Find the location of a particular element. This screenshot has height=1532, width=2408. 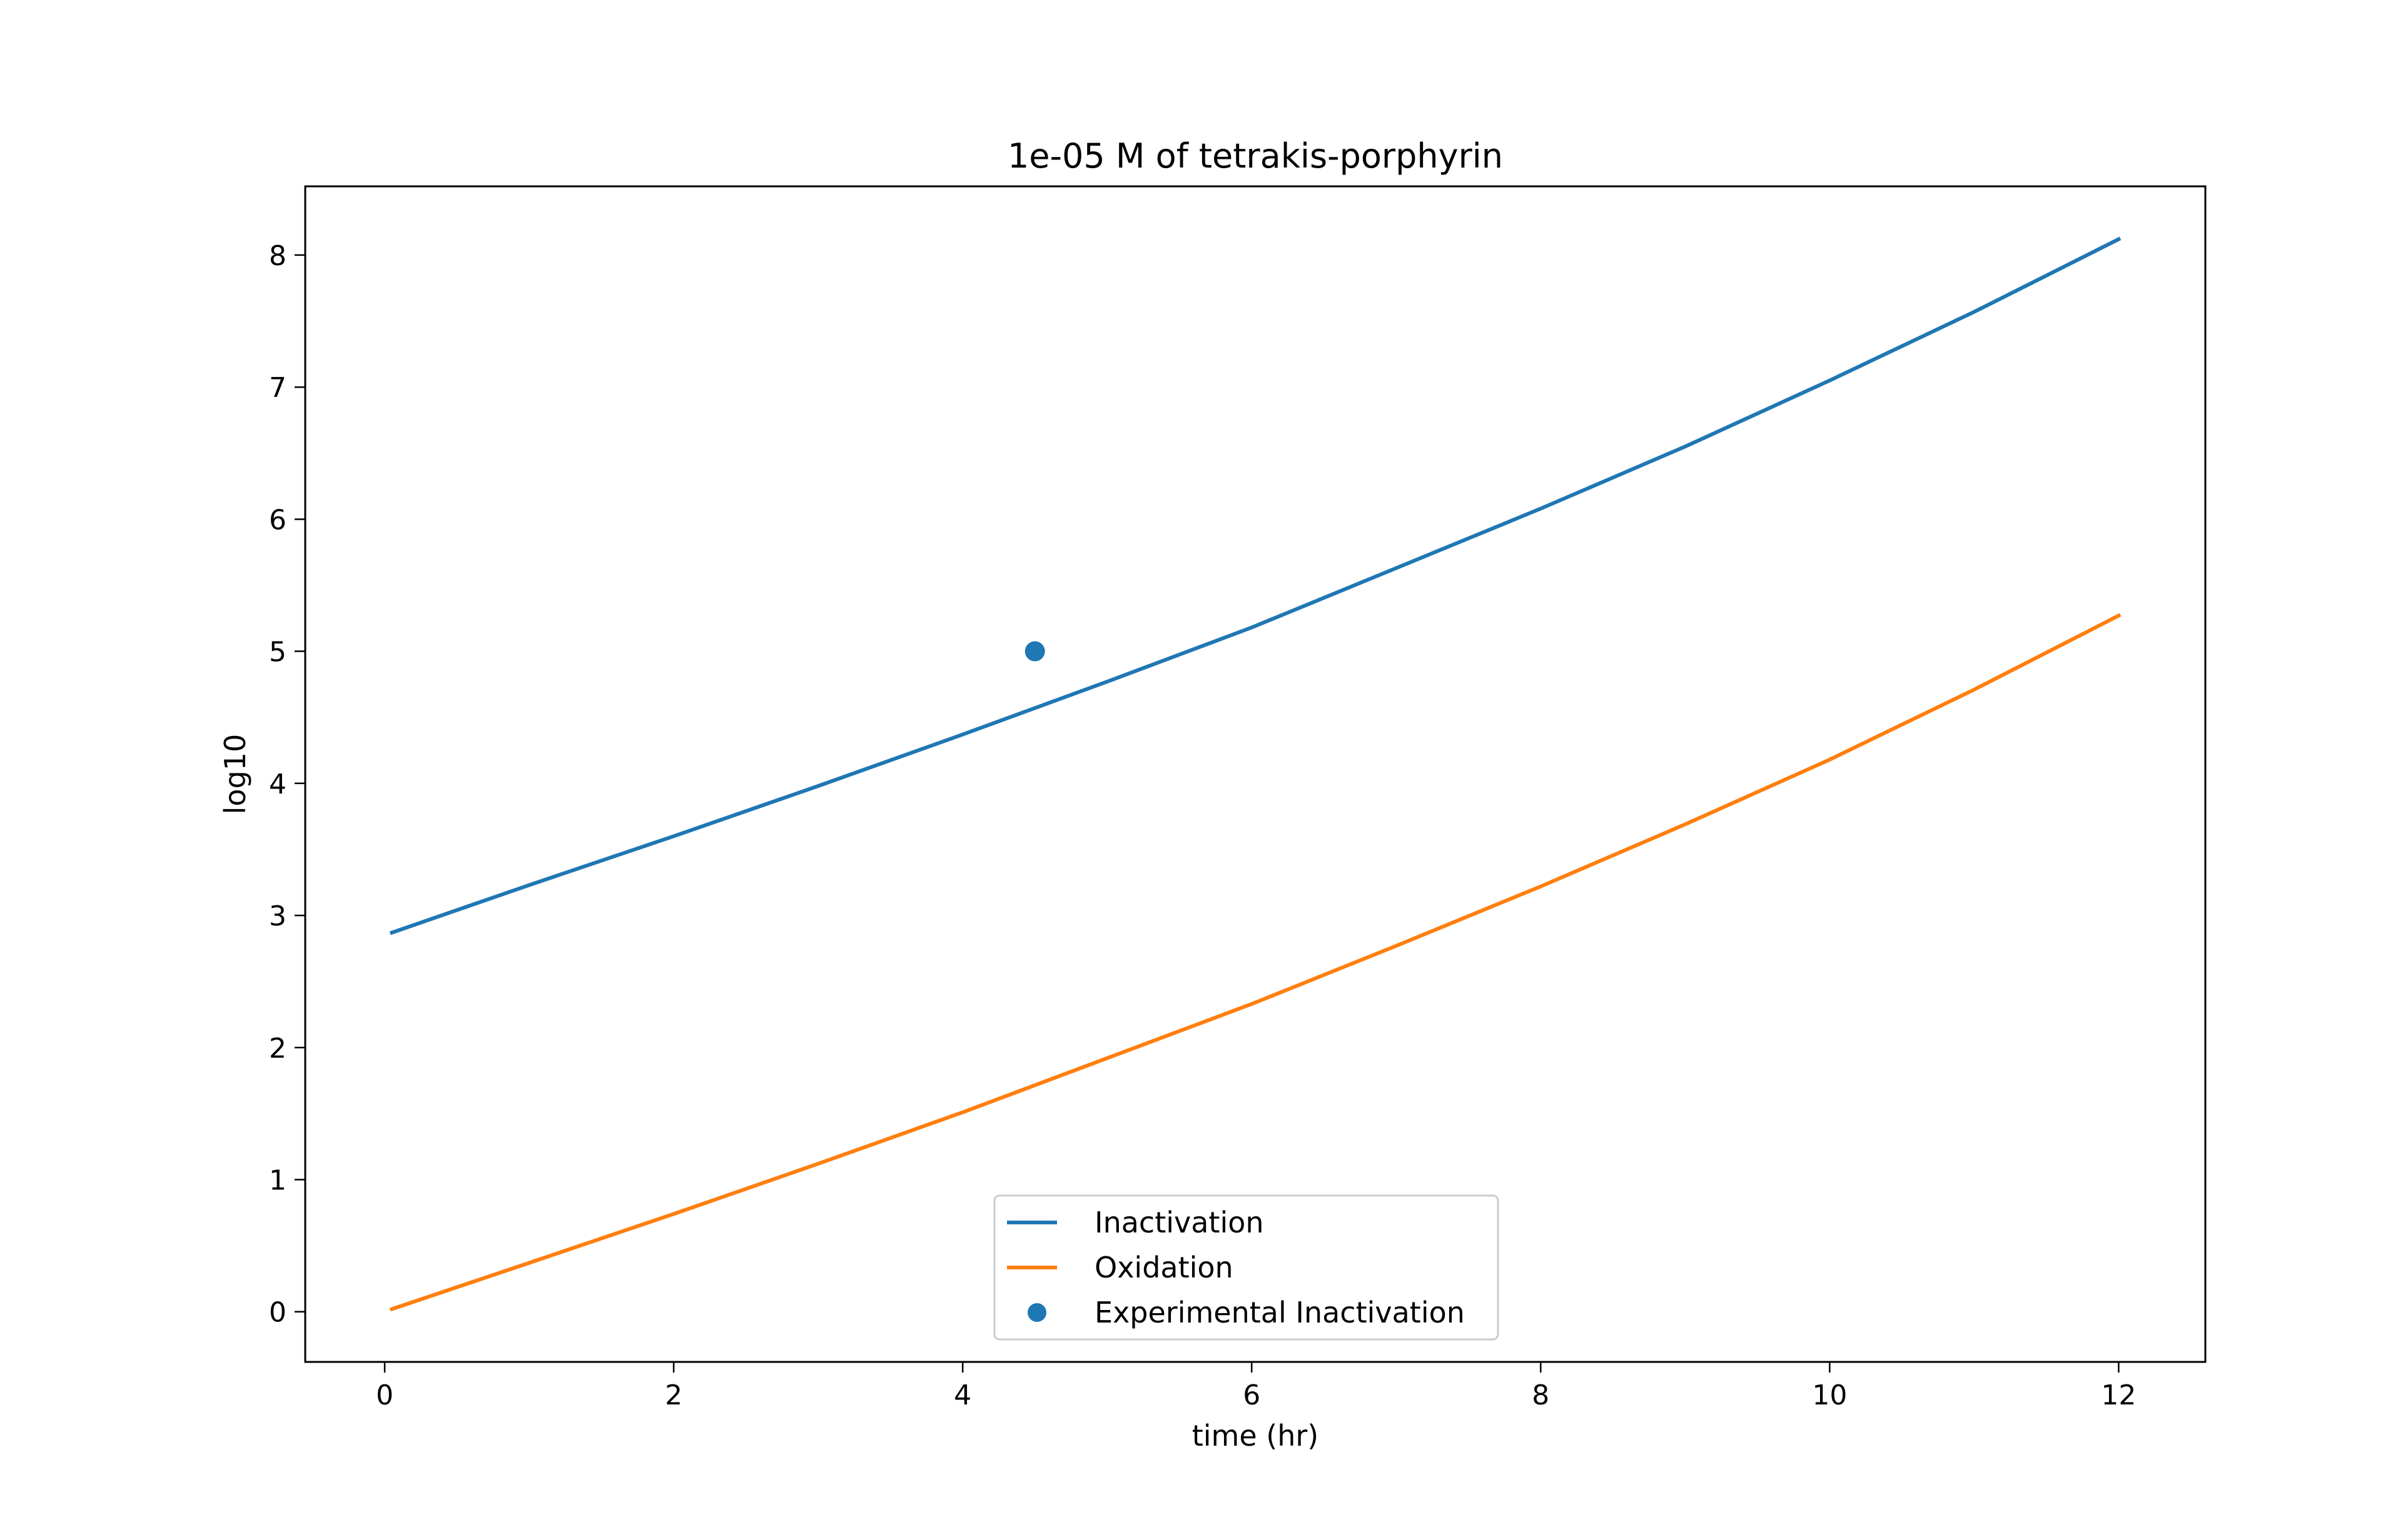

scatter-point is located at coordinates (1034, 651).